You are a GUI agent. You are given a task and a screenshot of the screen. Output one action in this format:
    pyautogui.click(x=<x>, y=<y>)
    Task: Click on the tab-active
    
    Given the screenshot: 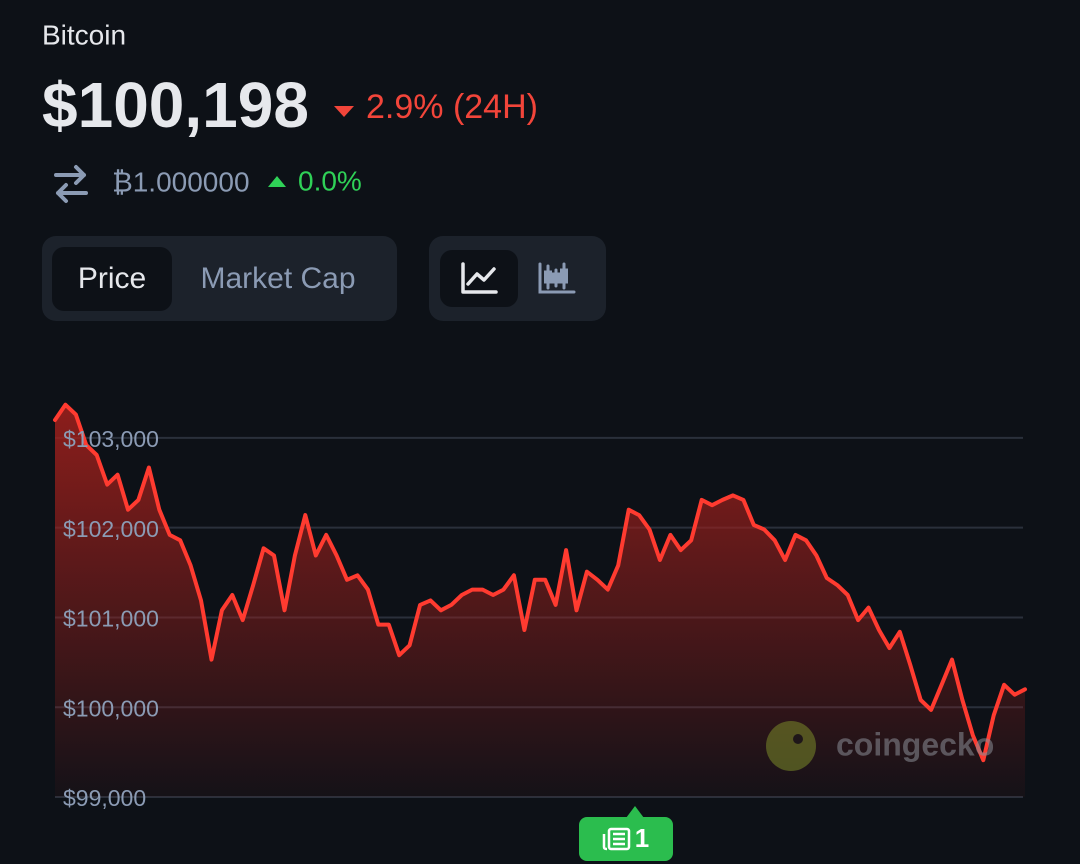 What is the action you would take?
    pyautogui.click(x=112, y=279)
    